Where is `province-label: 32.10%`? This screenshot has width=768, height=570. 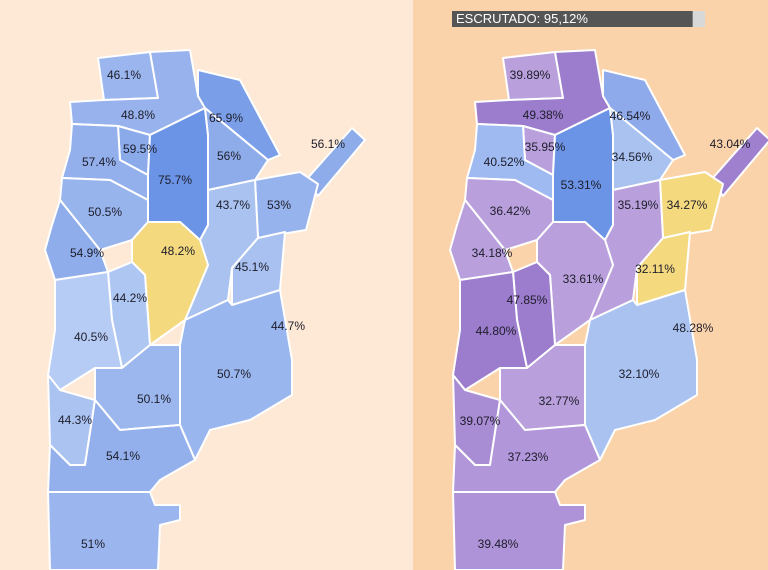
province-label: 32.10% is located at coordinates (639, 374).